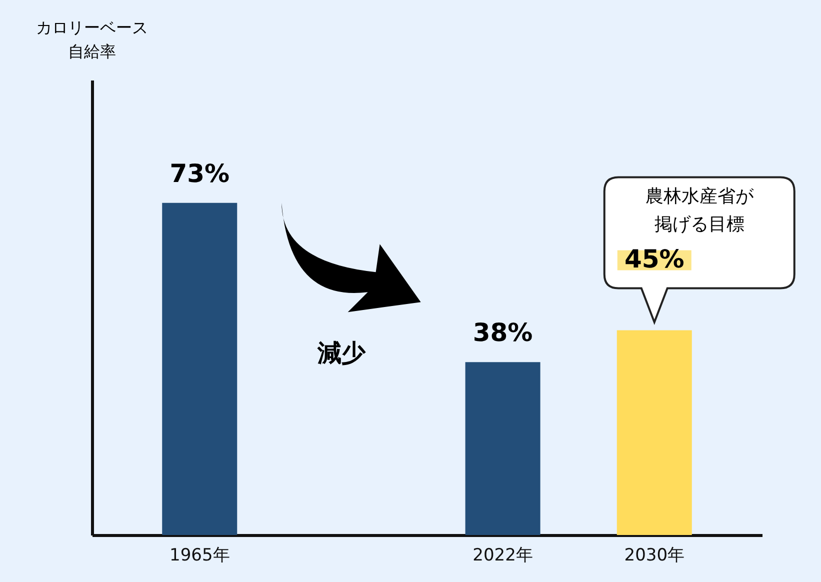  What do you see at coordinates (699, 211) in the screenshot?
I see `annotation: 農林水産省が掲げる目標` at bounding box center [699, 211].